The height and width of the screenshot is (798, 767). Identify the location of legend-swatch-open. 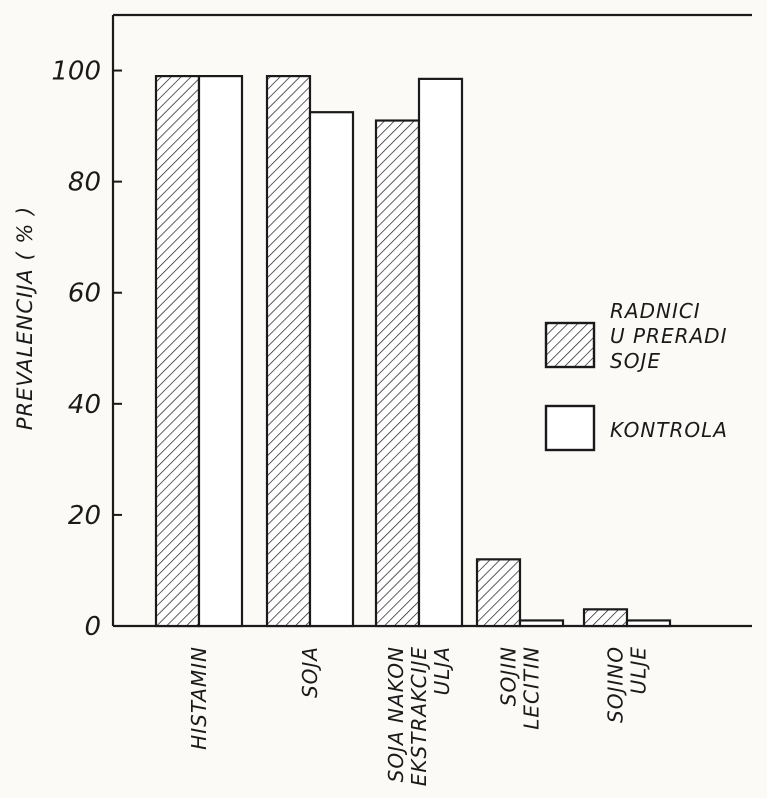
(570, 428).